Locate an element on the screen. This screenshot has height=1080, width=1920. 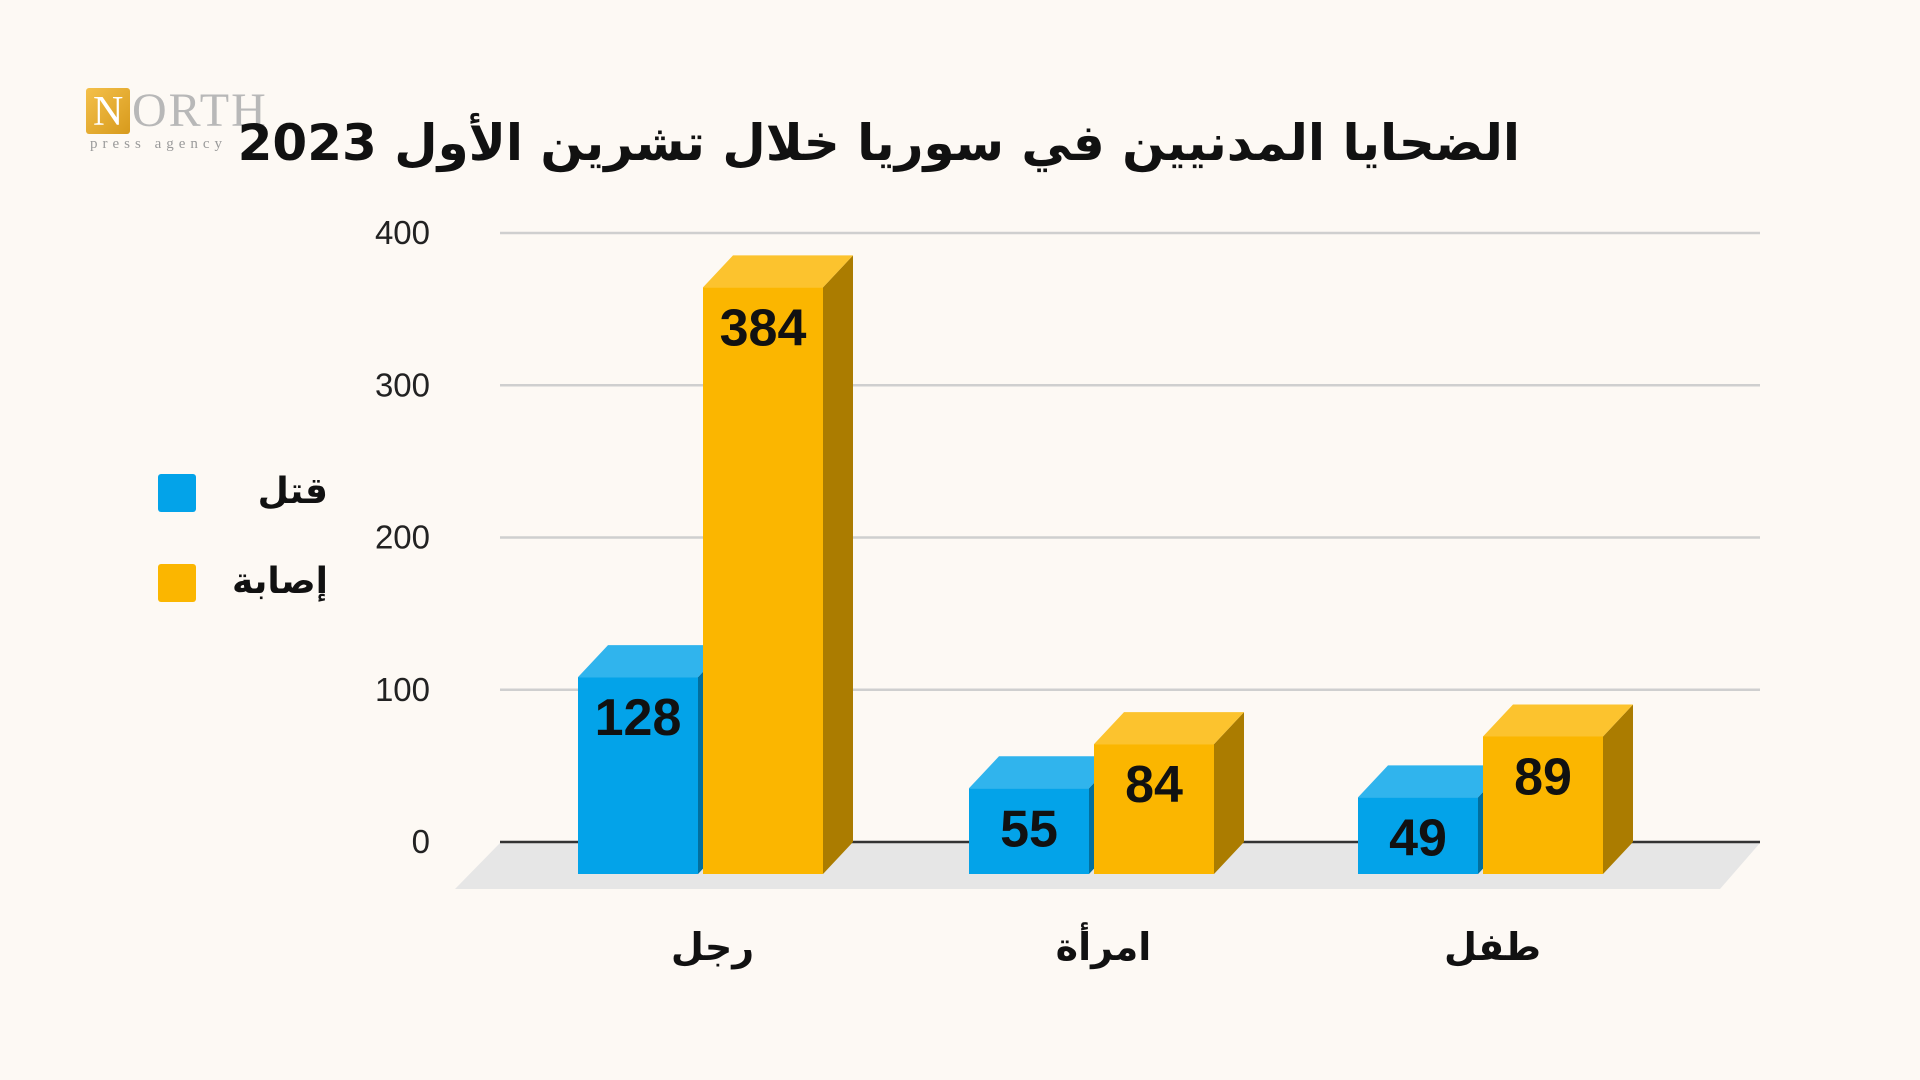
data-label: 55 is located at coordinates (1029, 829).